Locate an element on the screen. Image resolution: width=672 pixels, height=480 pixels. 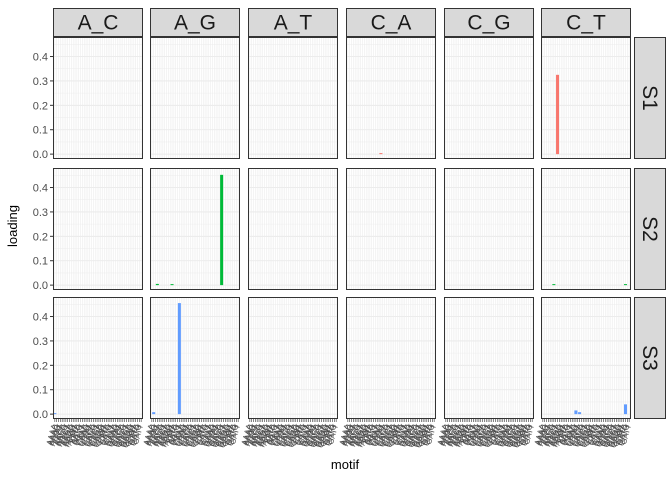
panel-S2-A_G is located at coordinates (195, 229).